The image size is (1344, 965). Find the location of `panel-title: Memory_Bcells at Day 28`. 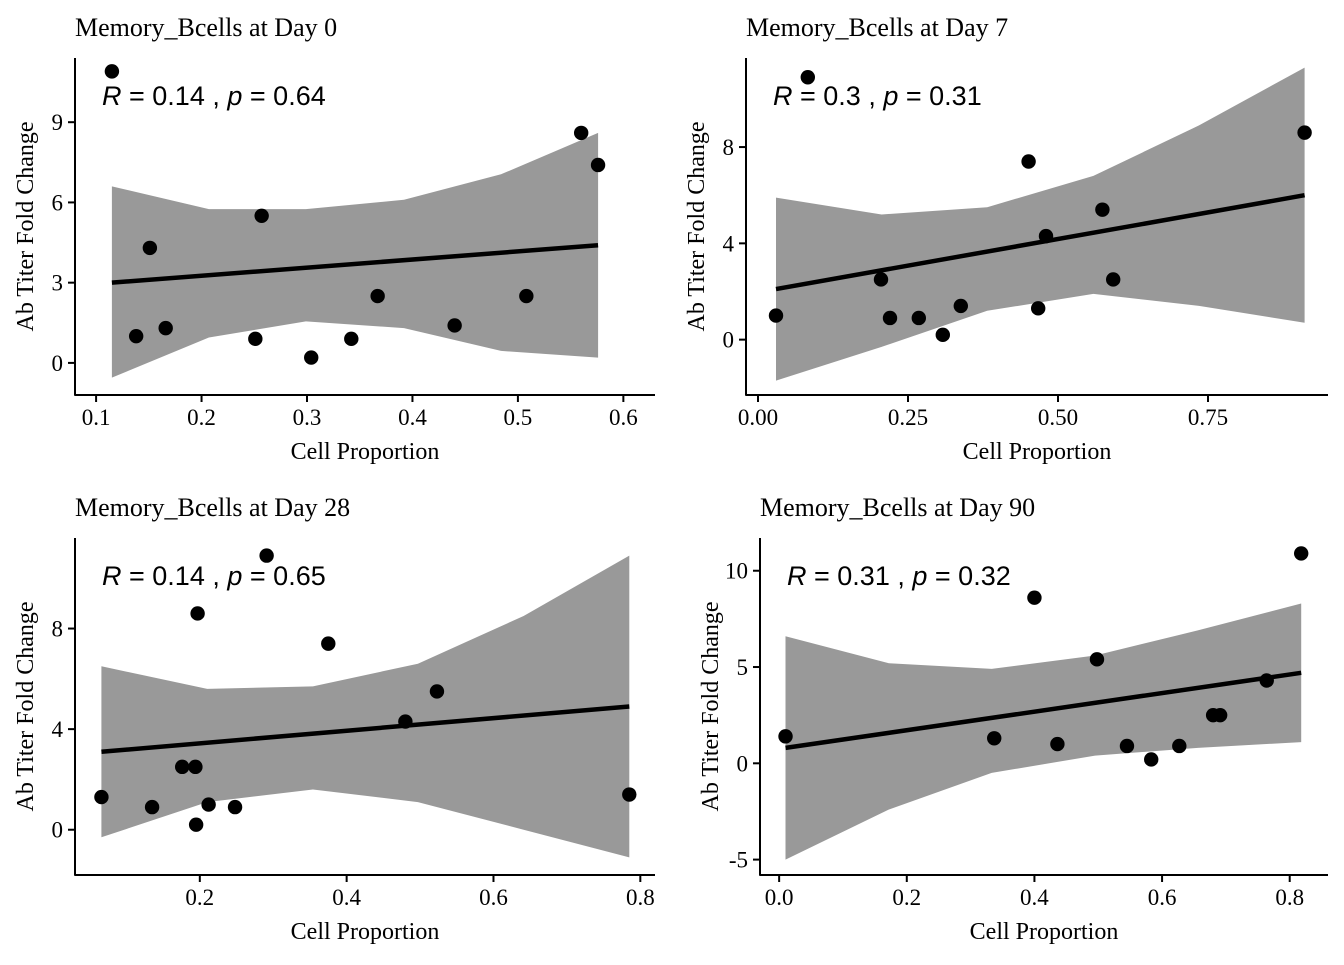

panel-title: Memory_Bcells at Day 28 is located at coordinates (212, 507).